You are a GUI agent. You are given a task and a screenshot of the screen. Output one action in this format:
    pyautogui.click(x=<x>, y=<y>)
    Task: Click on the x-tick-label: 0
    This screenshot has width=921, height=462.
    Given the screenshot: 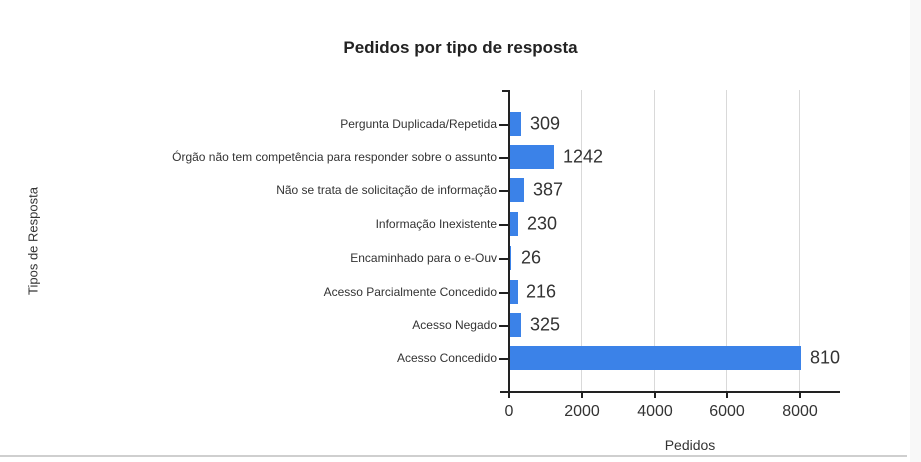 What is the action you would take?
    pyautogui.click(x=509, y=411)
    